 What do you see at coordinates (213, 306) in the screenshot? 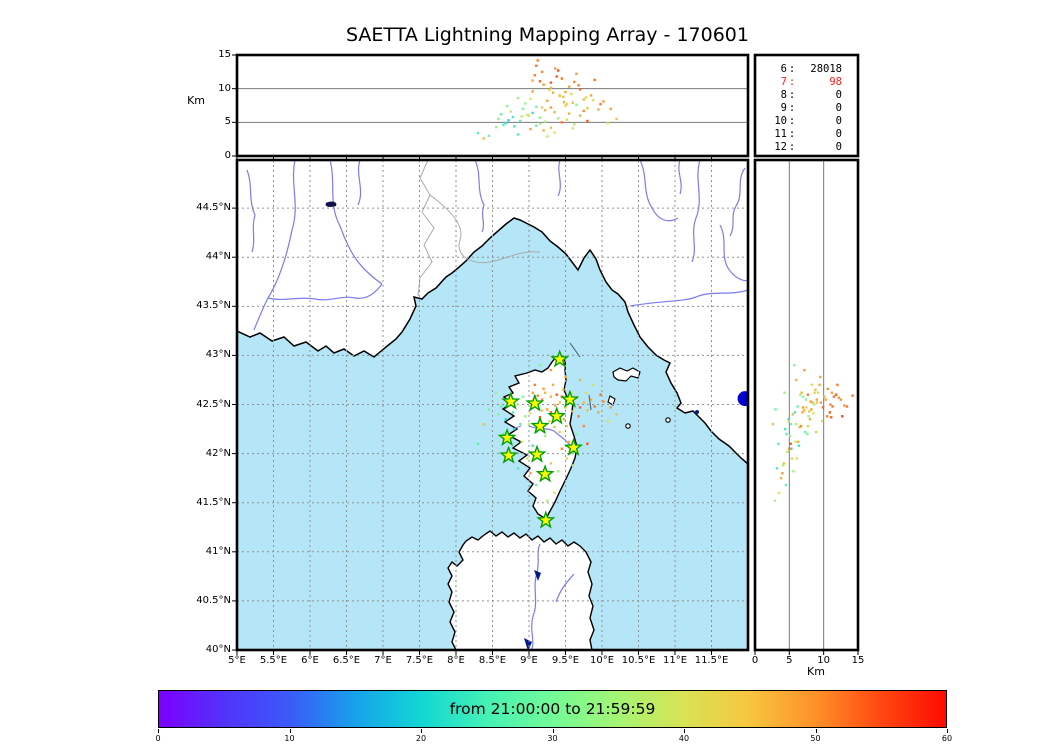
I see `lat-tick-label: 43.5°N` at bounding box center [213, 306].